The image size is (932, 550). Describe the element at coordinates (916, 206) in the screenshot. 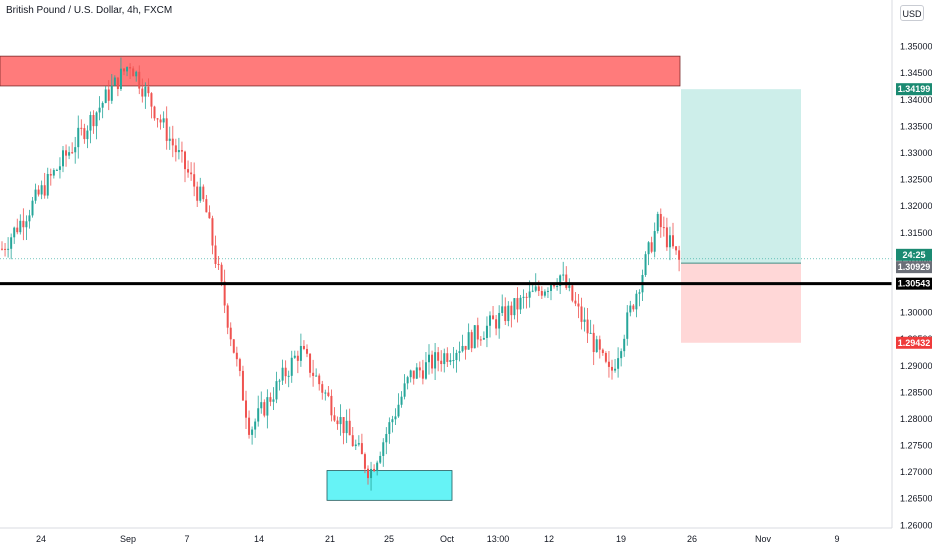

I see `price-tick-label: 1.32000` at that location.